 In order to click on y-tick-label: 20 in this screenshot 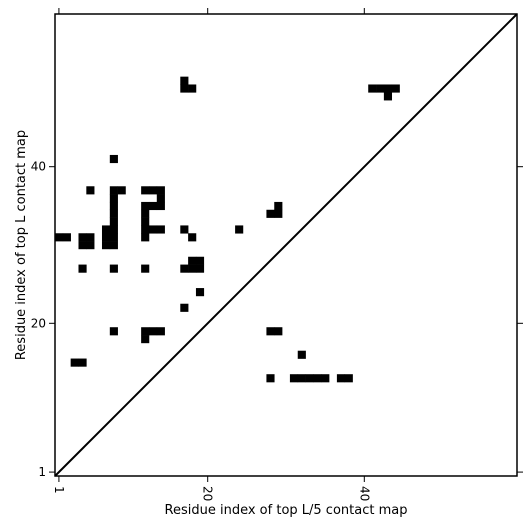, I will do `click(38, 323)`.